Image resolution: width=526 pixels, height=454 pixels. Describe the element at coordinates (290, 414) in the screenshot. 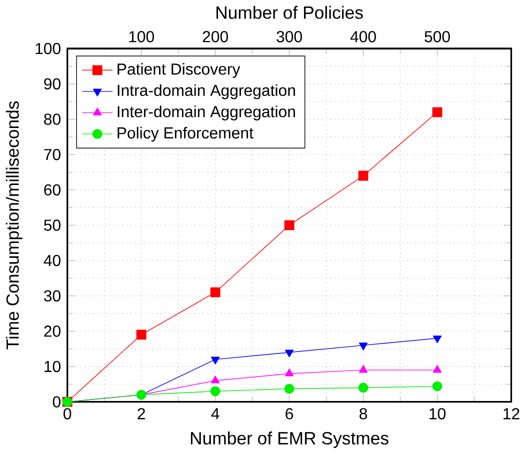

I see `x-tick-label: 6` at that location.